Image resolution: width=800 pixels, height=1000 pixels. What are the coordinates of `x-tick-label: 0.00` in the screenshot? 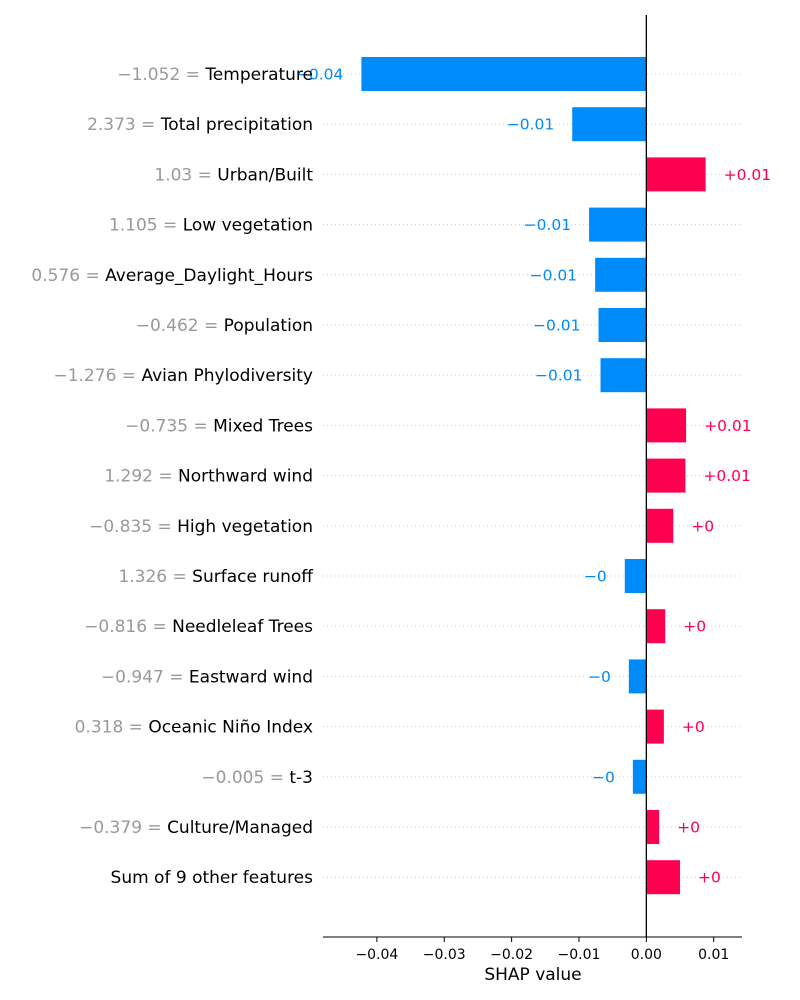 It's located at (646, 955).